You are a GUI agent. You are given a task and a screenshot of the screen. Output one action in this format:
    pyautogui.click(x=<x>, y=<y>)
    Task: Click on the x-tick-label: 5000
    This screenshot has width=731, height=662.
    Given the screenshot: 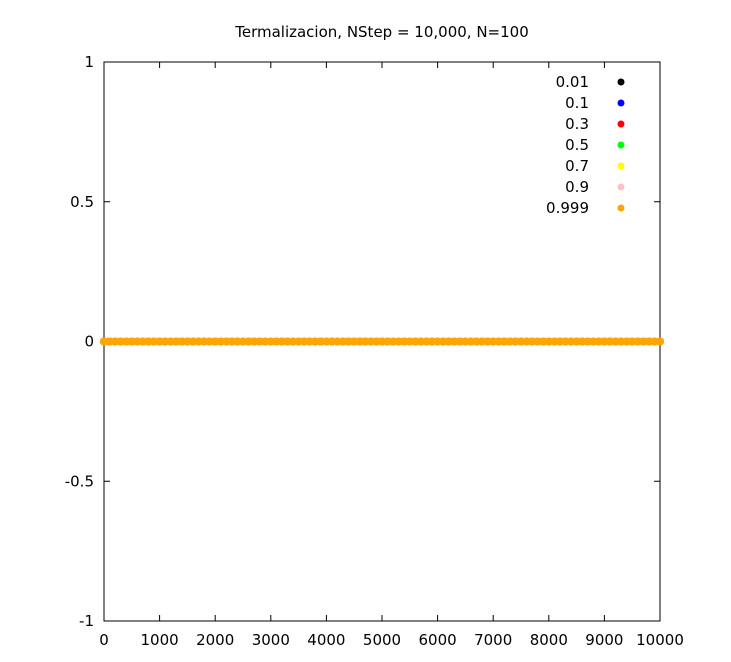 What is the action you would take?
    pyautogui.click(x=382, y=640)
    